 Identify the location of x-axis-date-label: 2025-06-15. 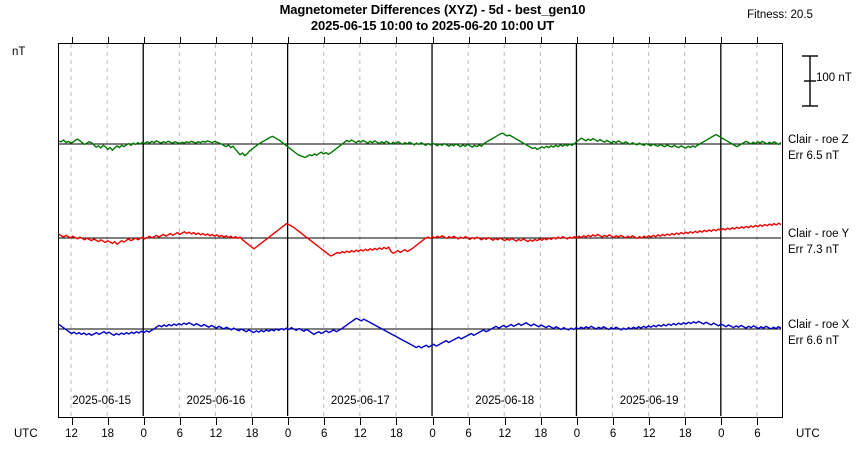
(102, 401).